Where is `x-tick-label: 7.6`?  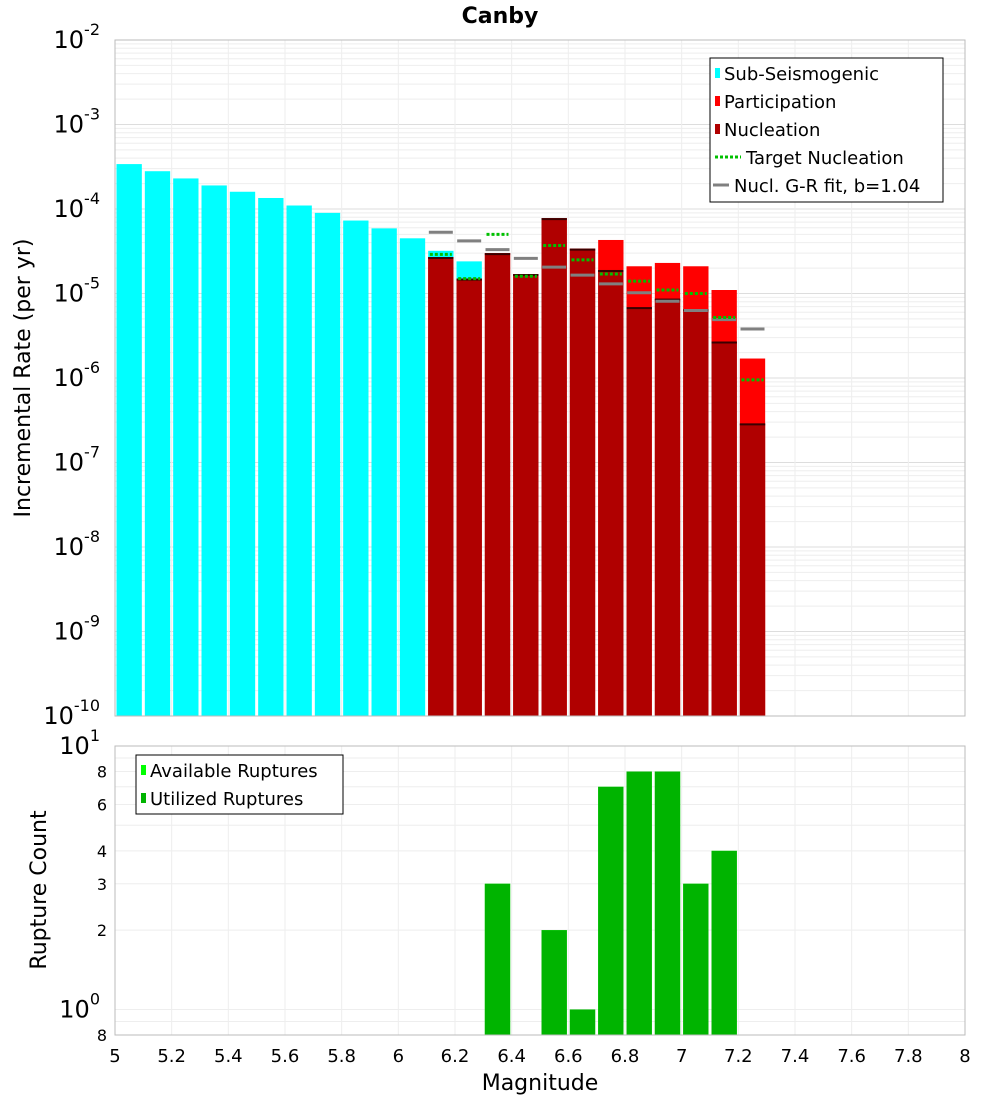 x-tick-label: 7.6 is located at coordinates (851, 1056).